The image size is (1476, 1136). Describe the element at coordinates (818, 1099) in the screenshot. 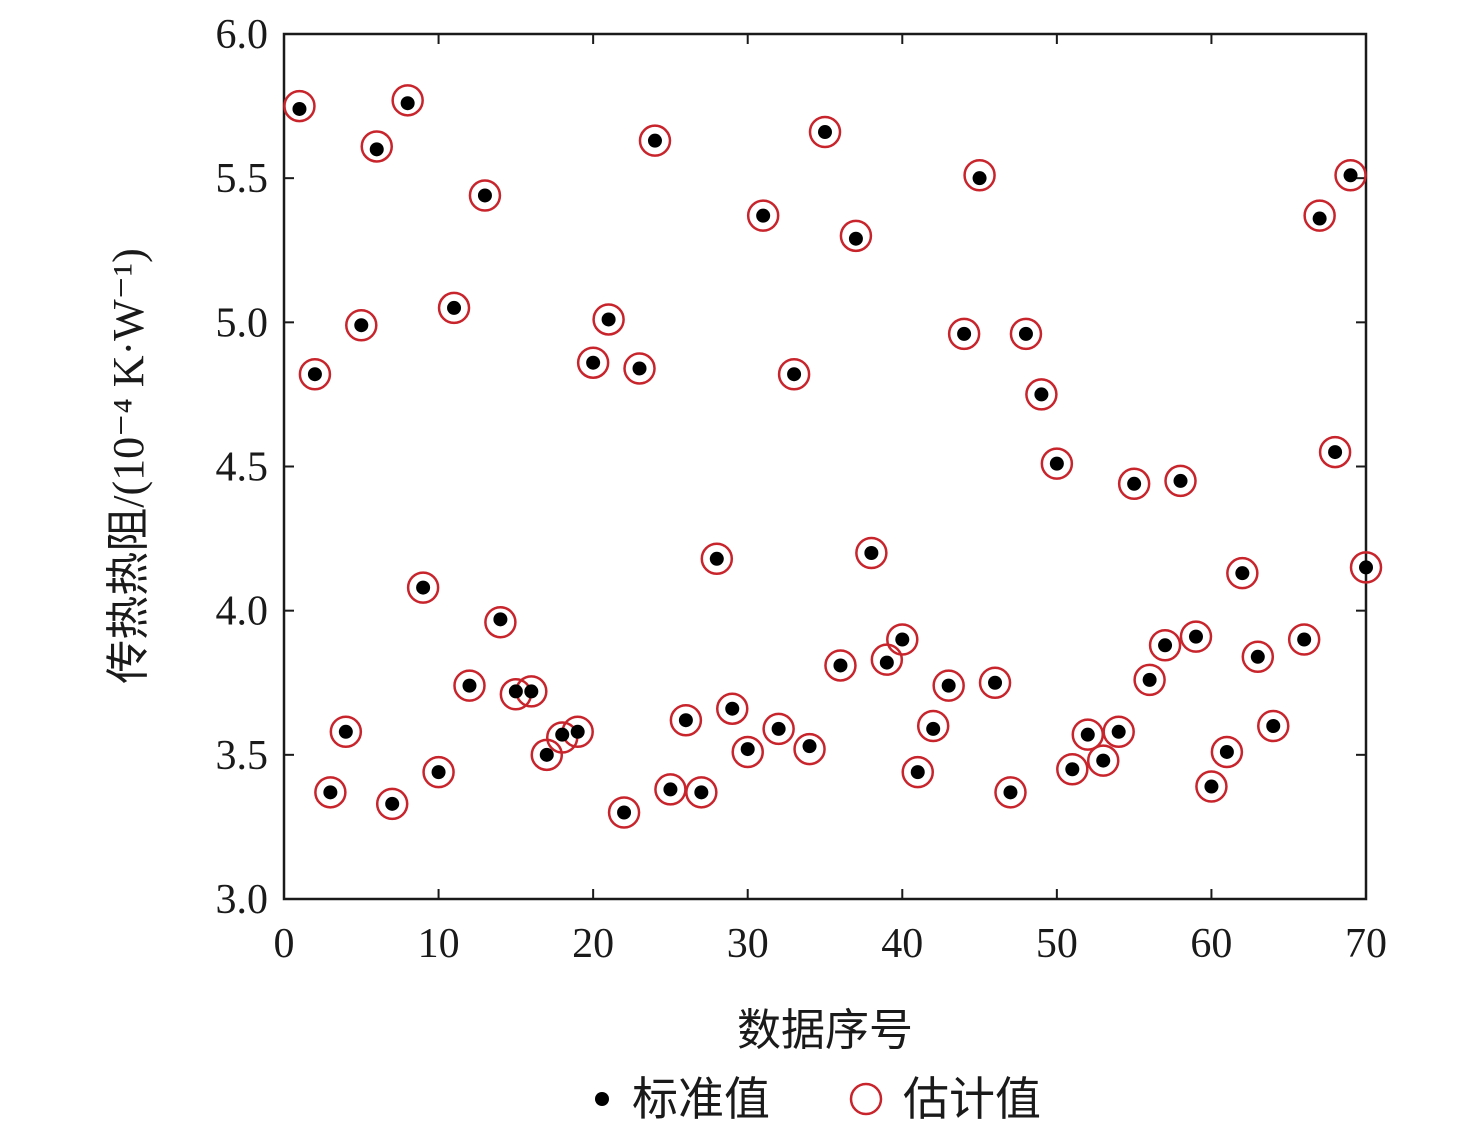

I see `legend: 标准值 估计值` at that location.